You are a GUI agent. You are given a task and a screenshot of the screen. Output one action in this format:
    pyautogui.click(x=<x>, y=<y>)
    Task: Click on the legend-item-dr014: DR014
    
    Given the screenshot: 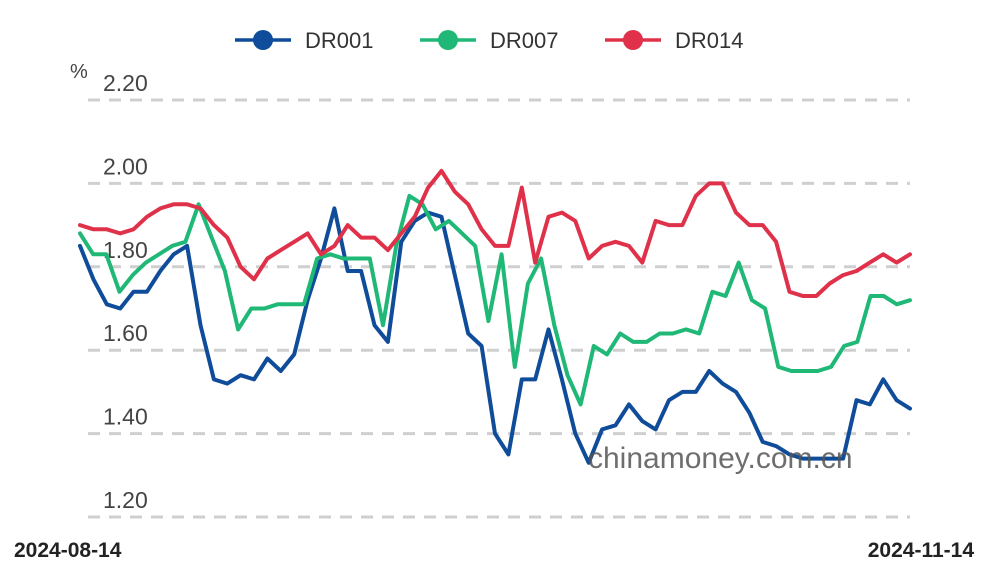 What is the action you would take?
    pyautogui.click(x=674, y=40)
    